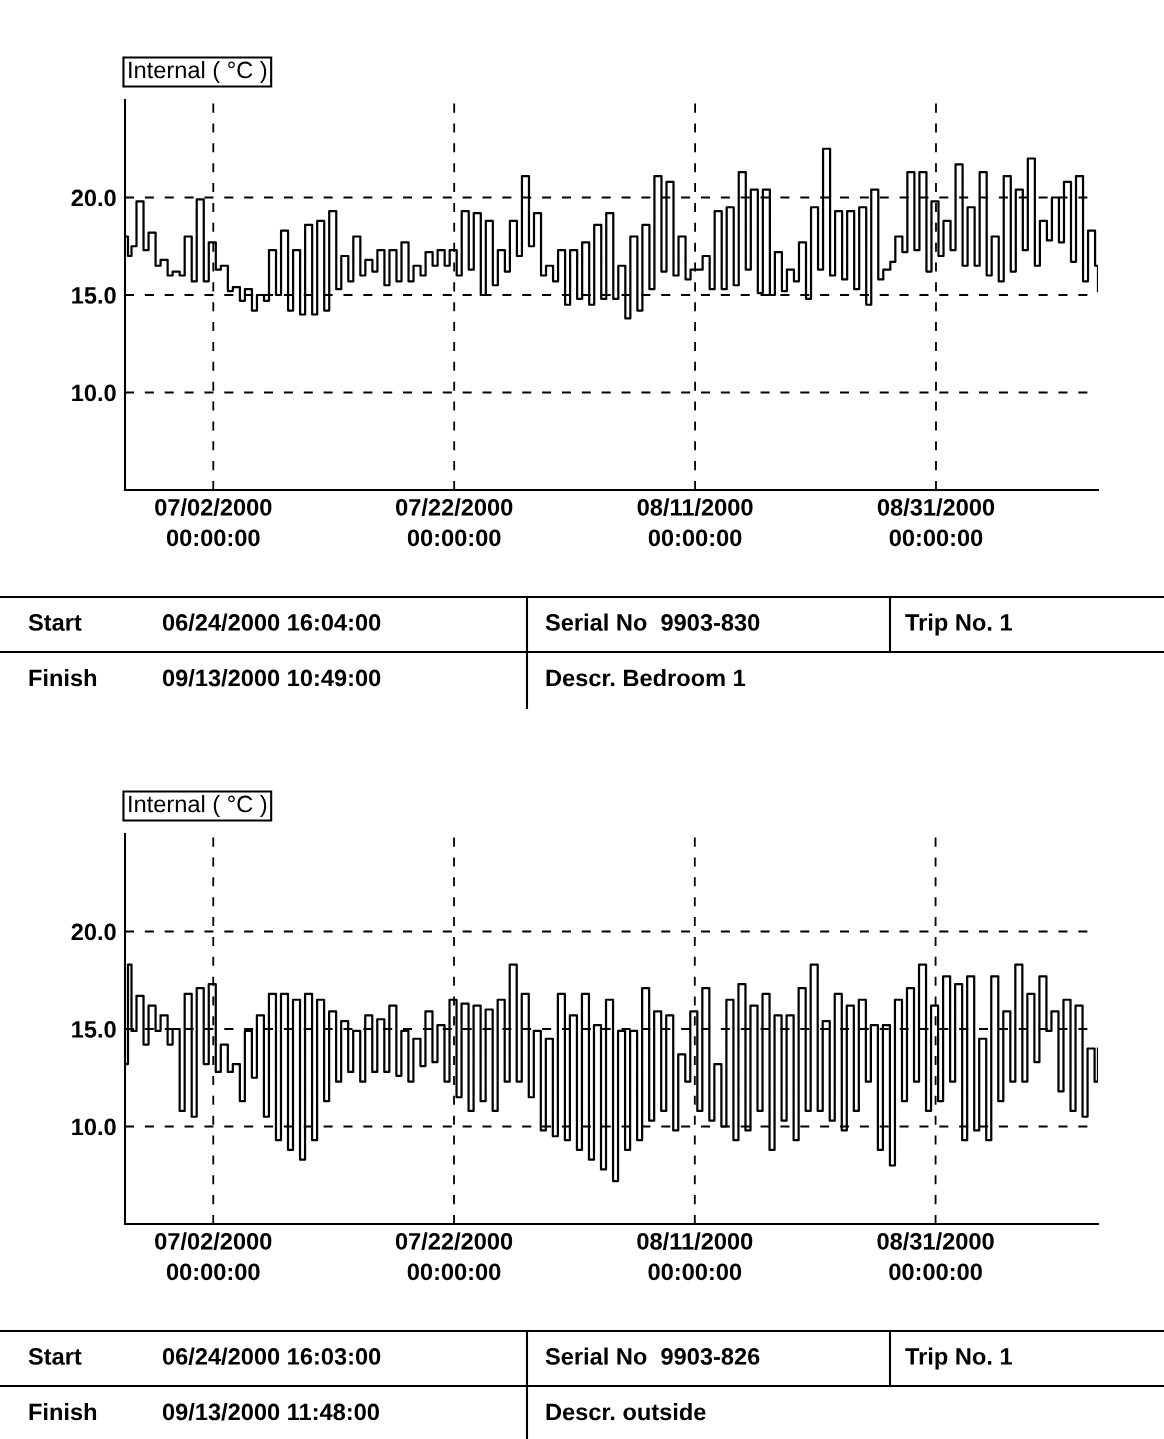  What do you see at coordinates (652, 1356) in the screenshot?
I see `text: Serial No 9903-826` at bounding box center [652, 1356].